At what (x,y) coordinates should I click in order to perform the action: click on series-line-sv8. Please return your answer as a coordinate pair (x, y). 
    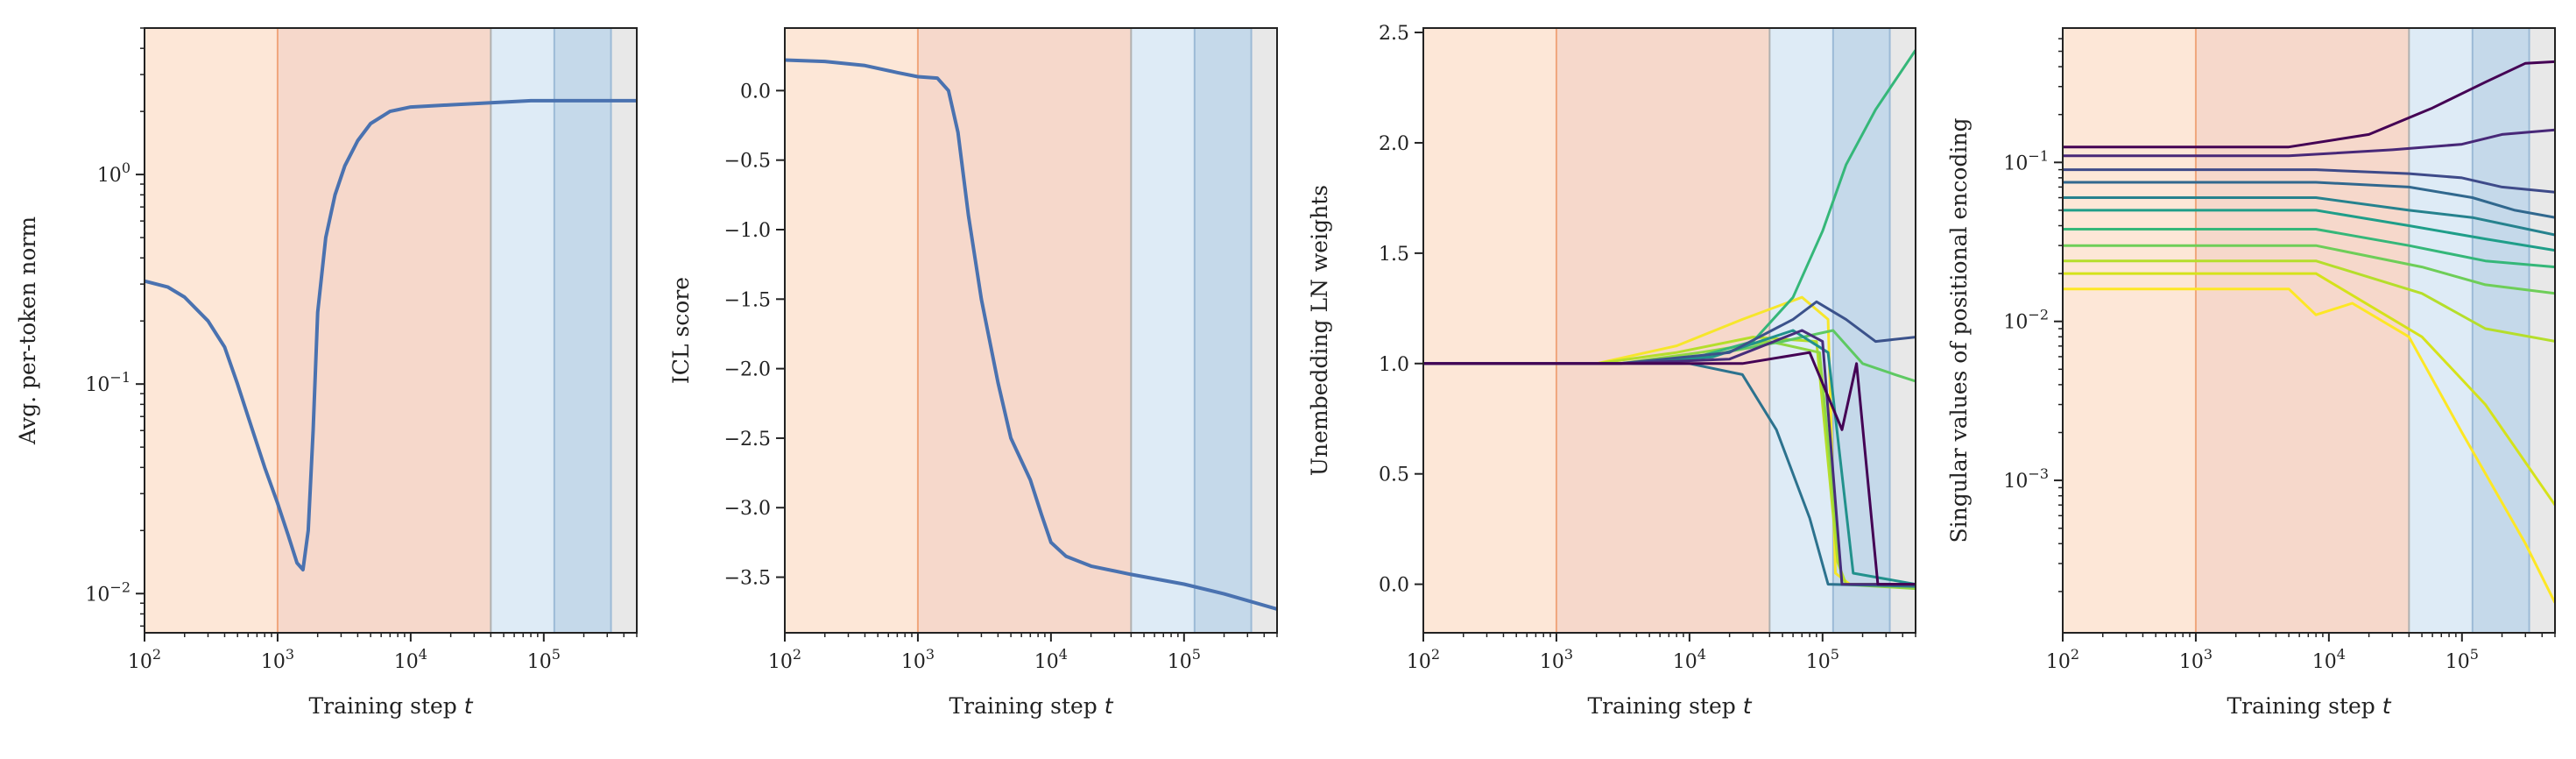
    Looking at the image, I should click on (2309, 269).